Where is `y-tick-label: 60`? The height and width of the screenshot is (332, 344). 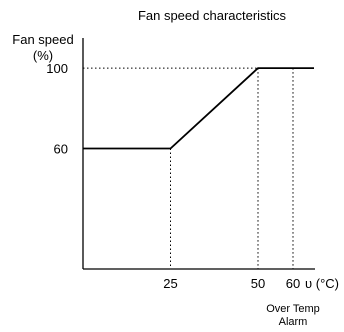
y-tick-label: 60 is located at coordinates (61, 148).